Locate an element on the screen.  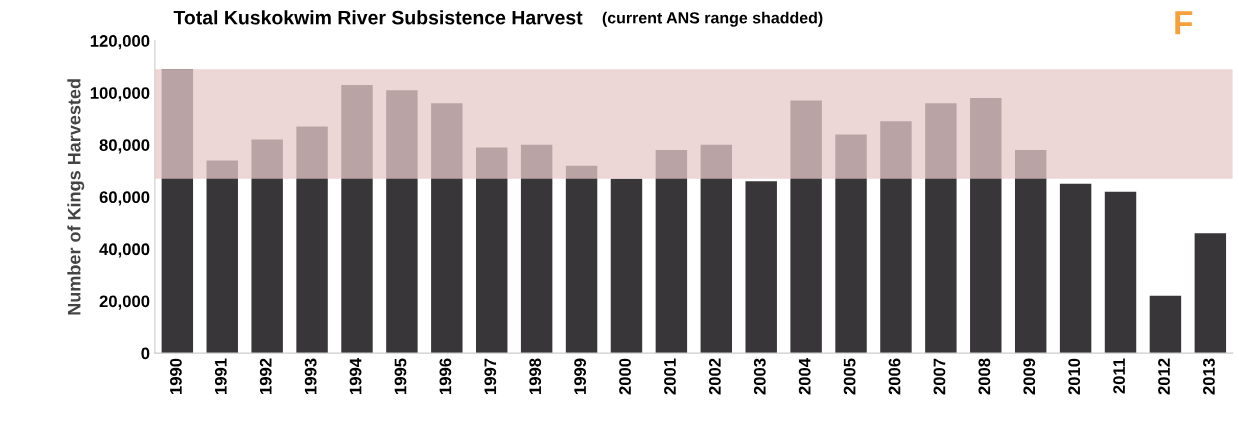
x-tick-label: 2008 is located at coordinates (984, 376).